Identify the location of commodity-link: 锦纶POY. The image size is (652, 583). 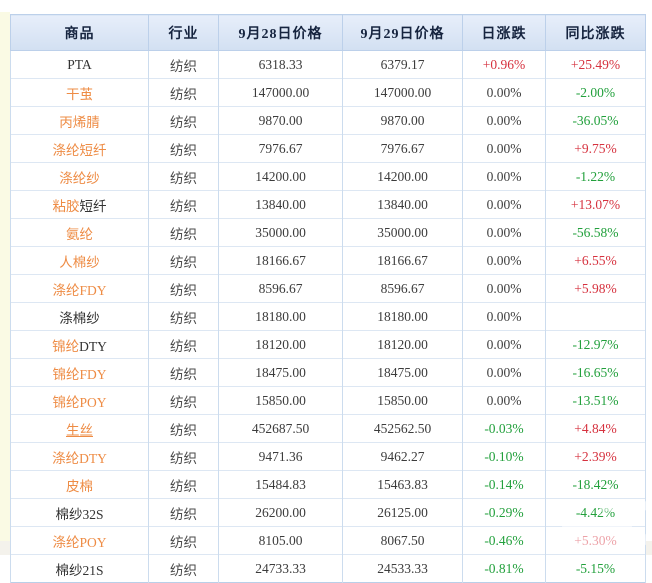
(79, 402).